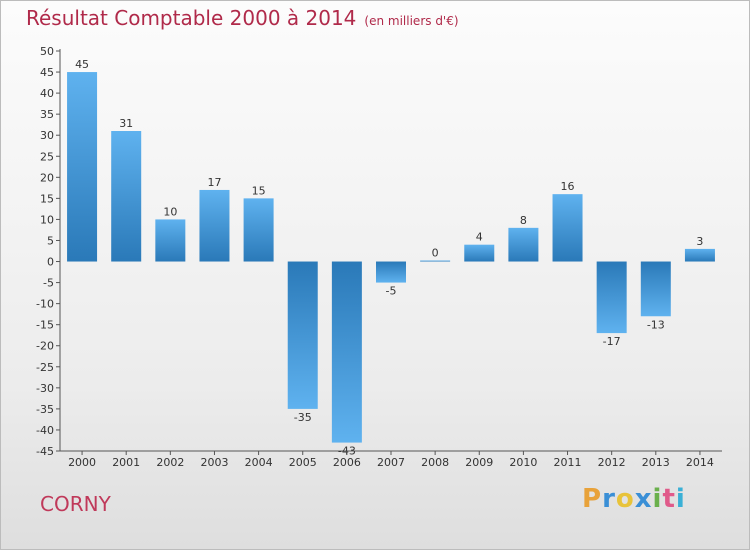 Image resolution: width=750 pixels, height=550 pixels. Describe the element at coordinates (346, 352) in the screenshot. I see `bar-2006` at that location.